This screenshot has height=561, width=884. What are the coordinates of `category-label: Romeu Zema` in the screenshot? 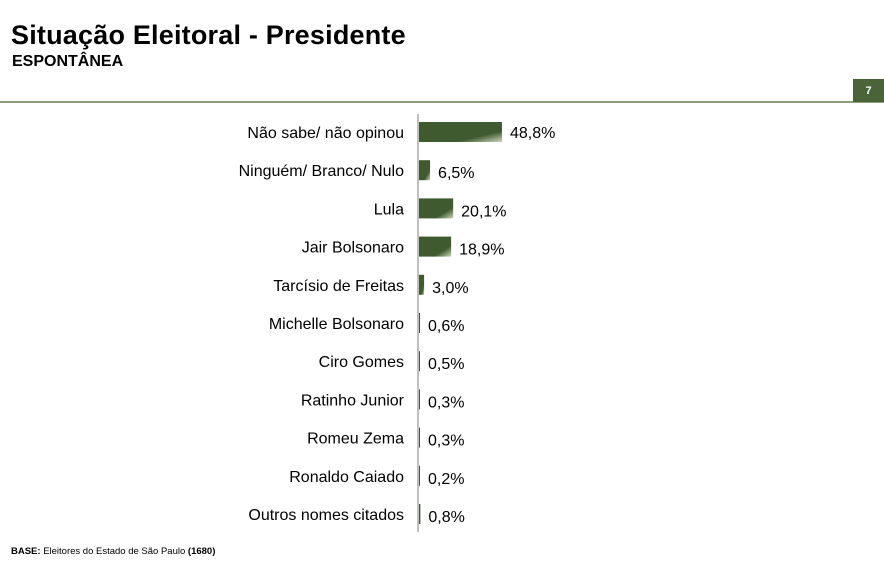 It's located at (355, 439).